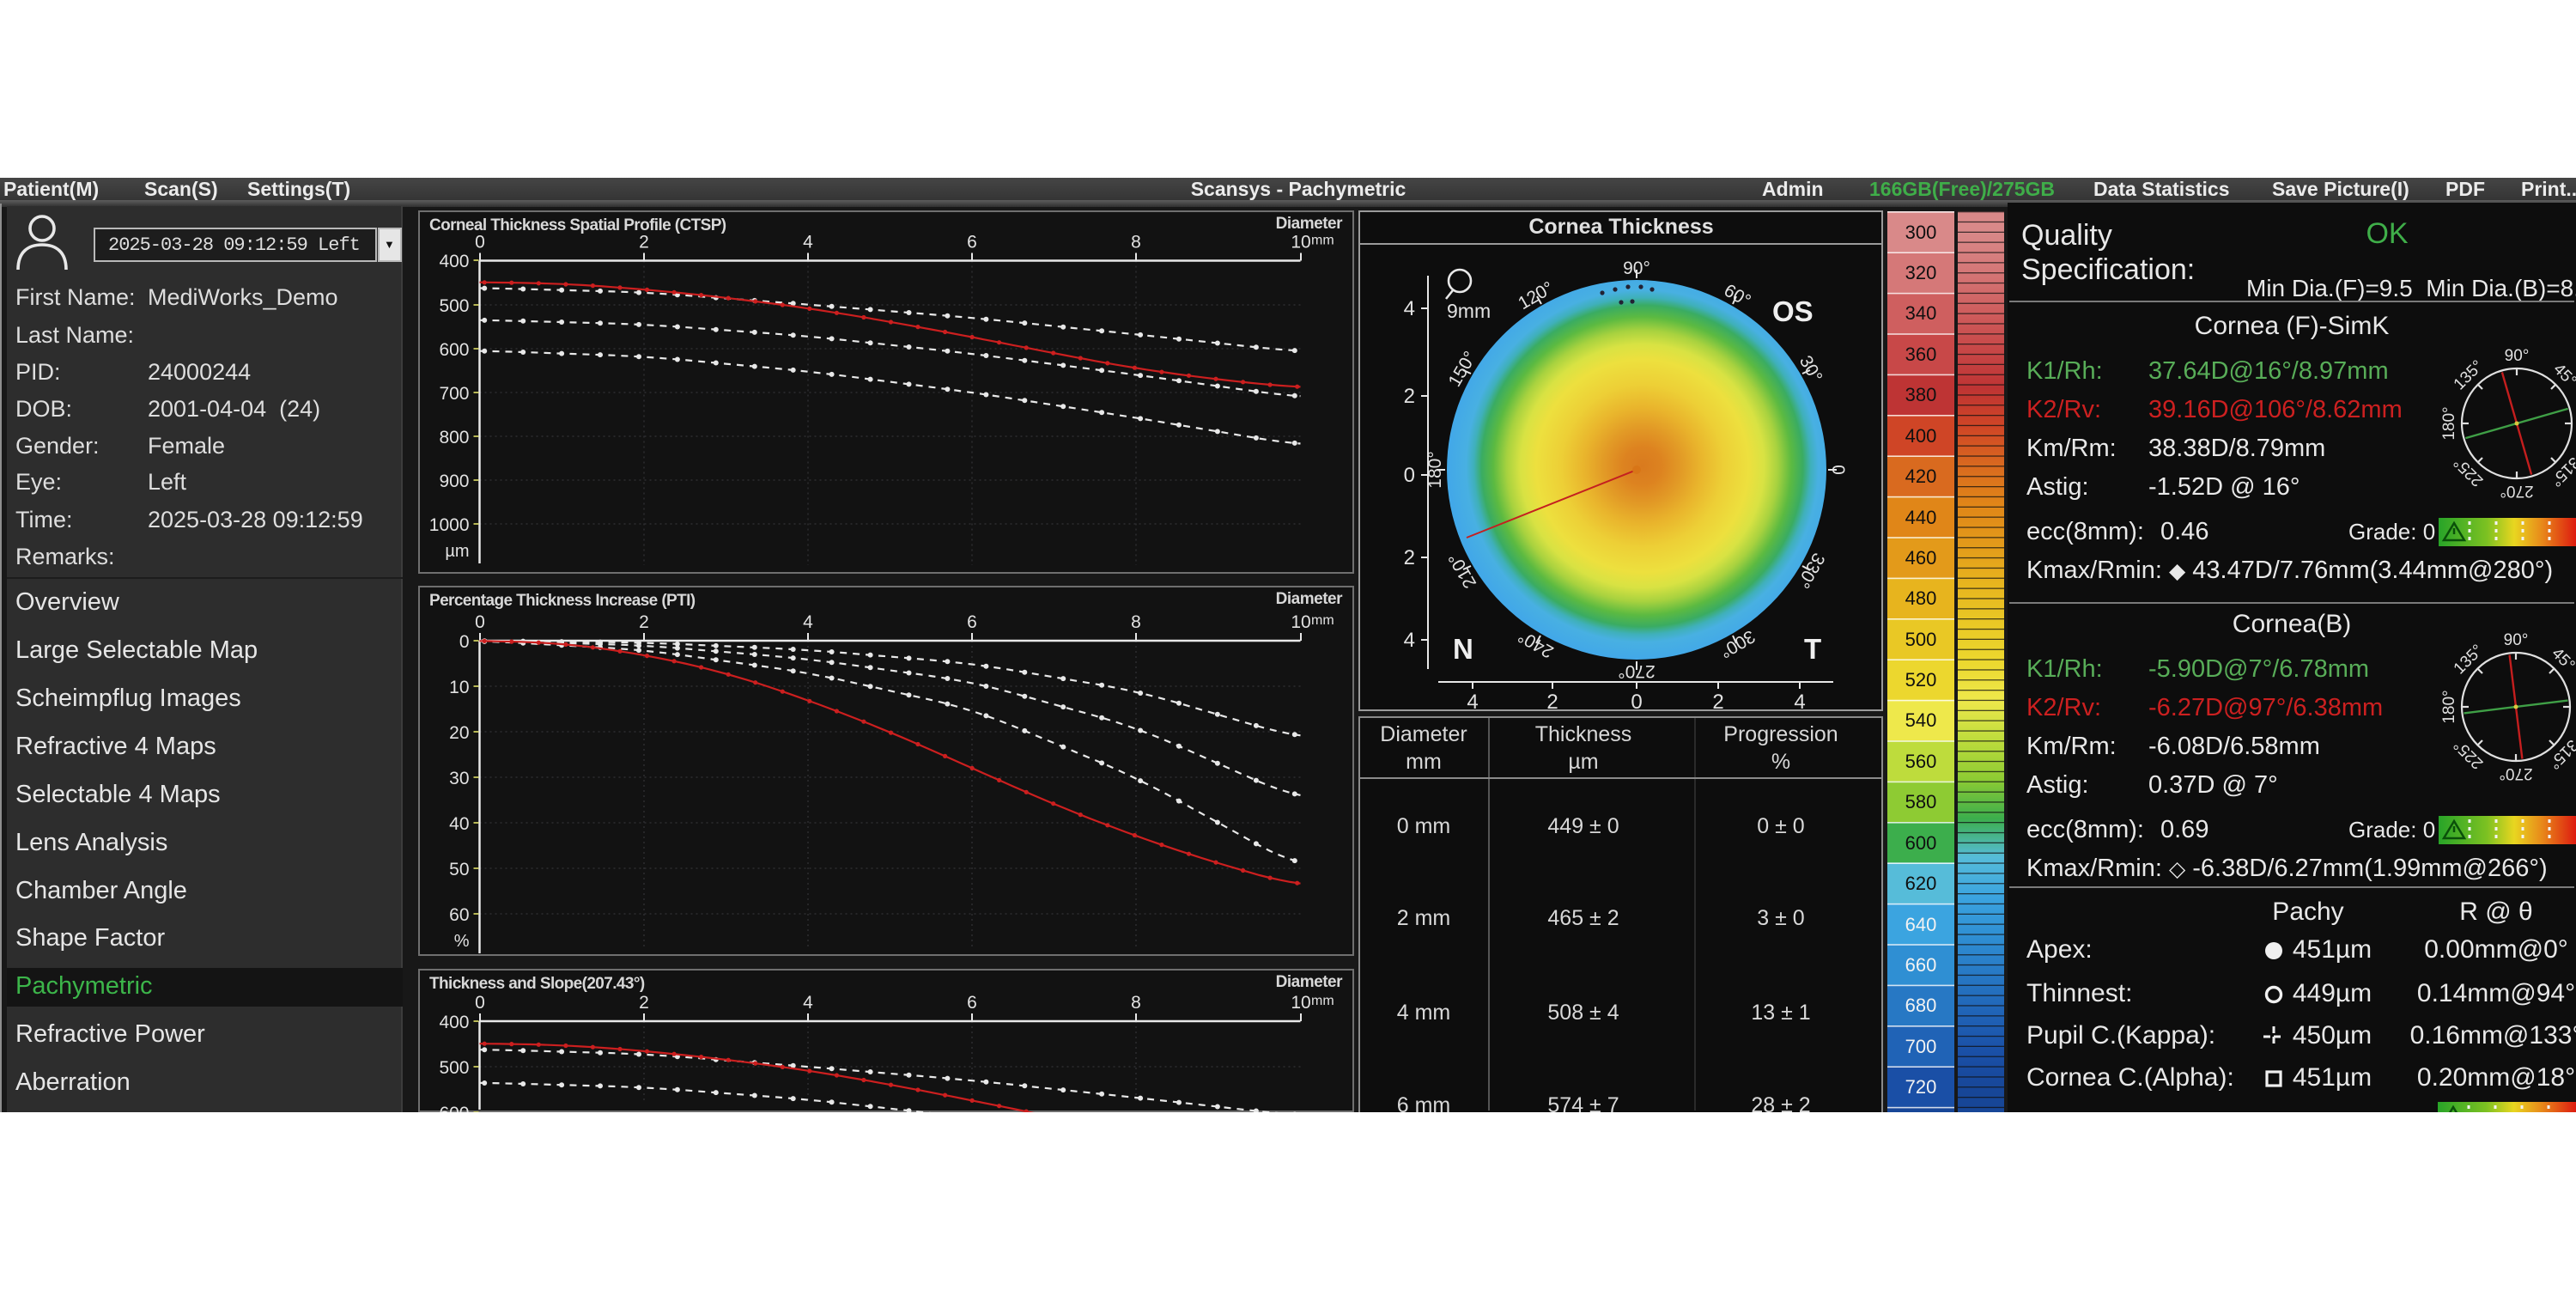  I want to click on svg-text: 40, so click(459, 824).